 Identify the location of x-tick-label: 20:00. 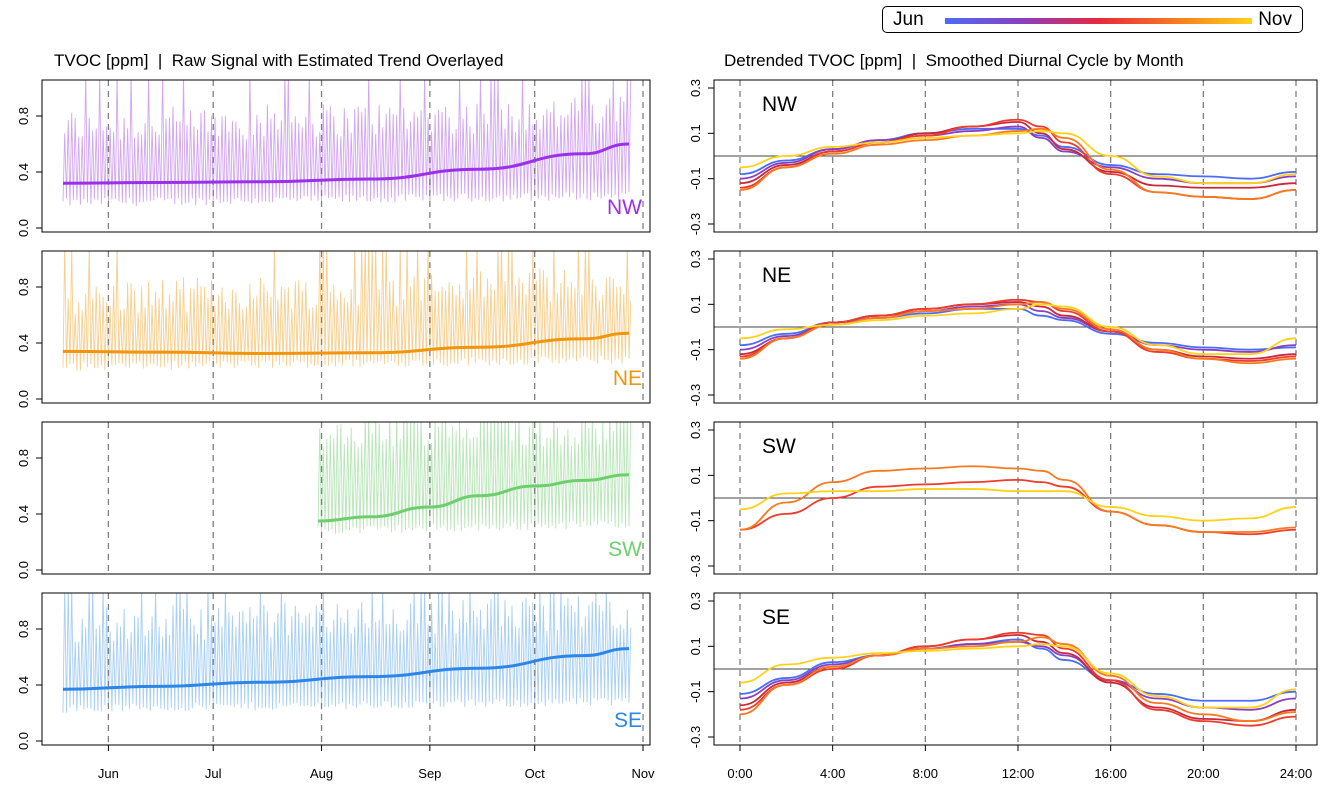
(1203, 773).